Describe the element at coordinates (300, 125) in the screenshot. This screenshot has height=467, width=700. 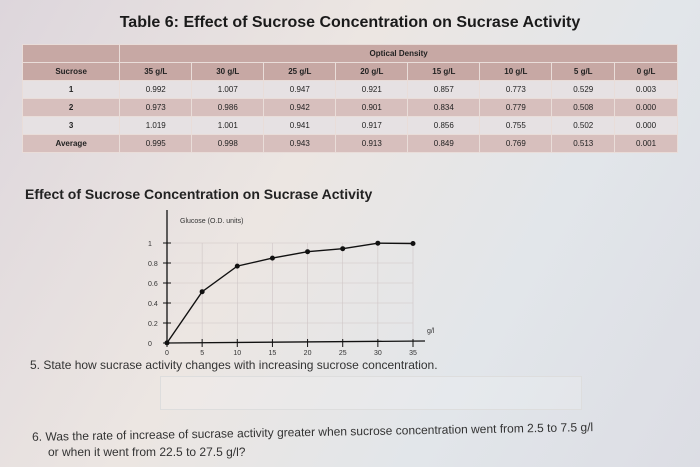
I see `table-cell: 0.941` at that location.